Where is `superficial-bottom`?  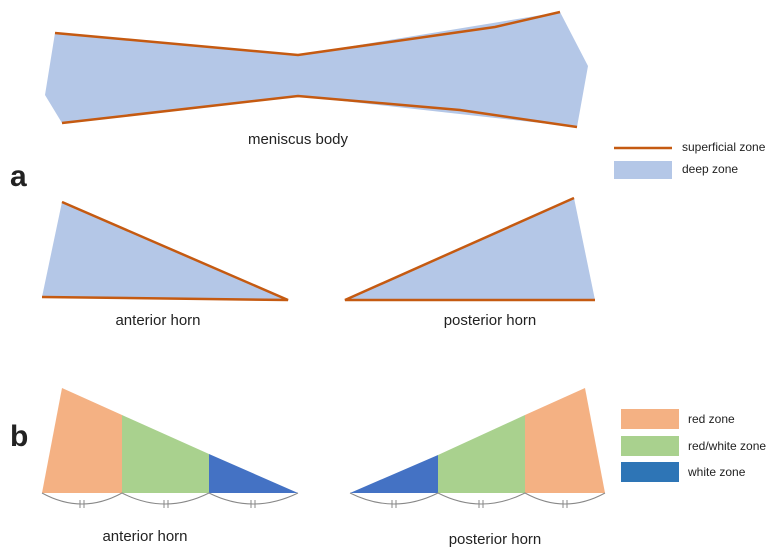
superficial-bottom is located at coordinates (319, 111).